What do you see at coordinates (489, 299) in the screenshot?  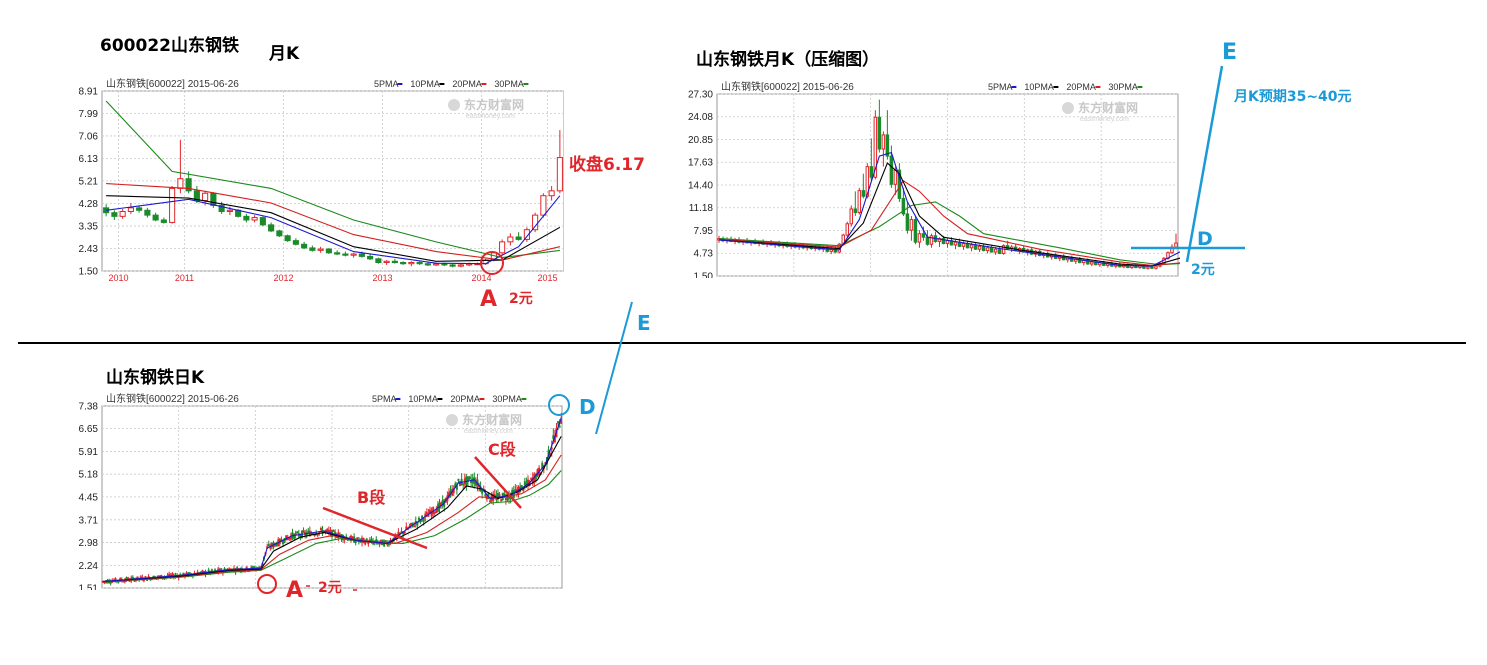 I see `monthly-point-a-label: A` at bounding box center [489, 299].